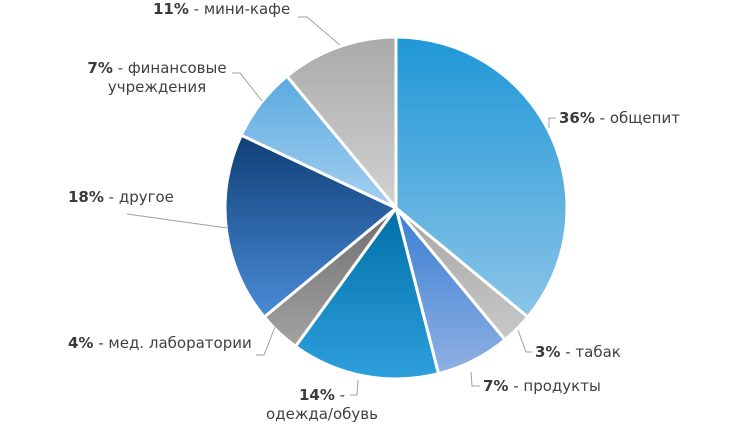 This screenshot has width=750, height=428. What do you see at coordinates (316, 395) in the screenshot?
I see `slice-pct: 14%` at bounding box center [316, 395].